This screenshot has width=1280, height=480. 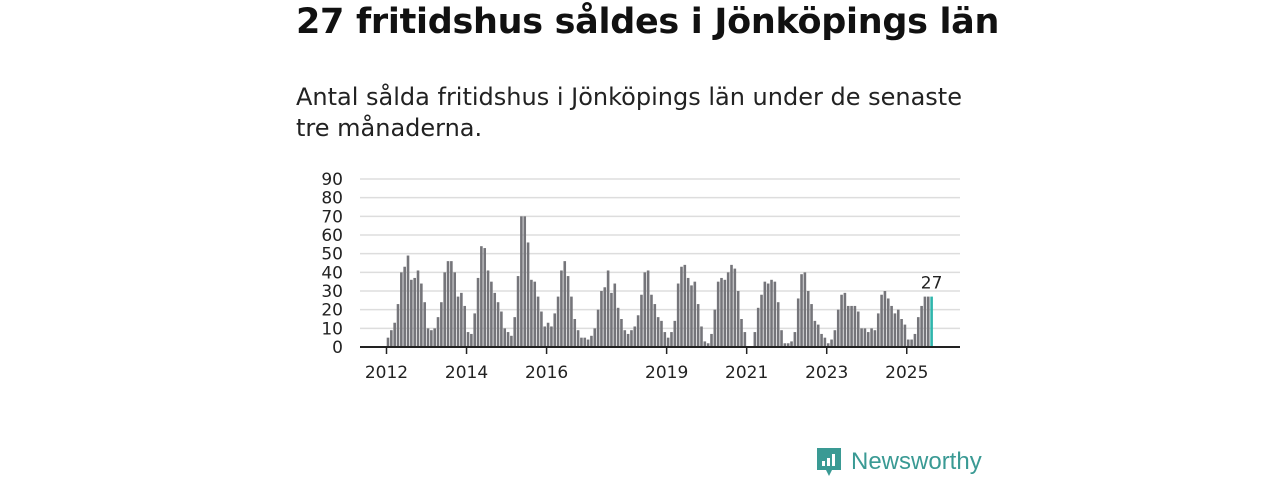 I want to click on x-tick-label: 2023, so click(x=826, y=373).